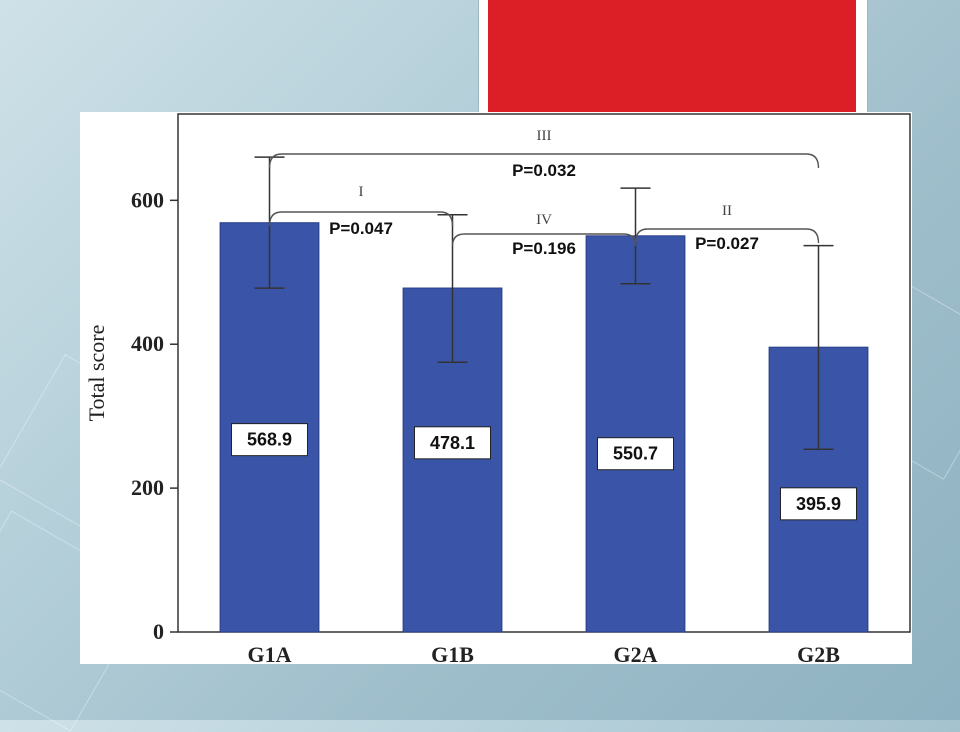 This screenshot has height=732, width=960. I want to click on bar-g2a, so click(635, 434).